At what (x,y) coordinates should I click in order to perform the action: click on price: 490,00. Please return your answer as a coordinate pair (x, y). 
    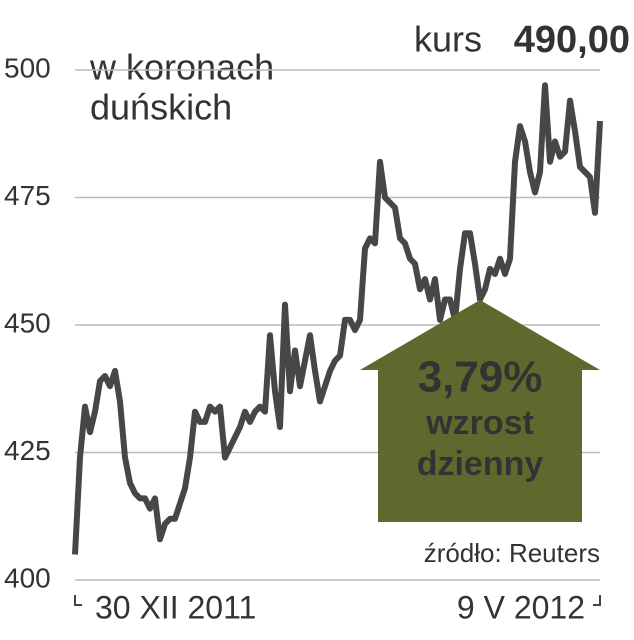
    Looking at the image, I should click on (572, 40).